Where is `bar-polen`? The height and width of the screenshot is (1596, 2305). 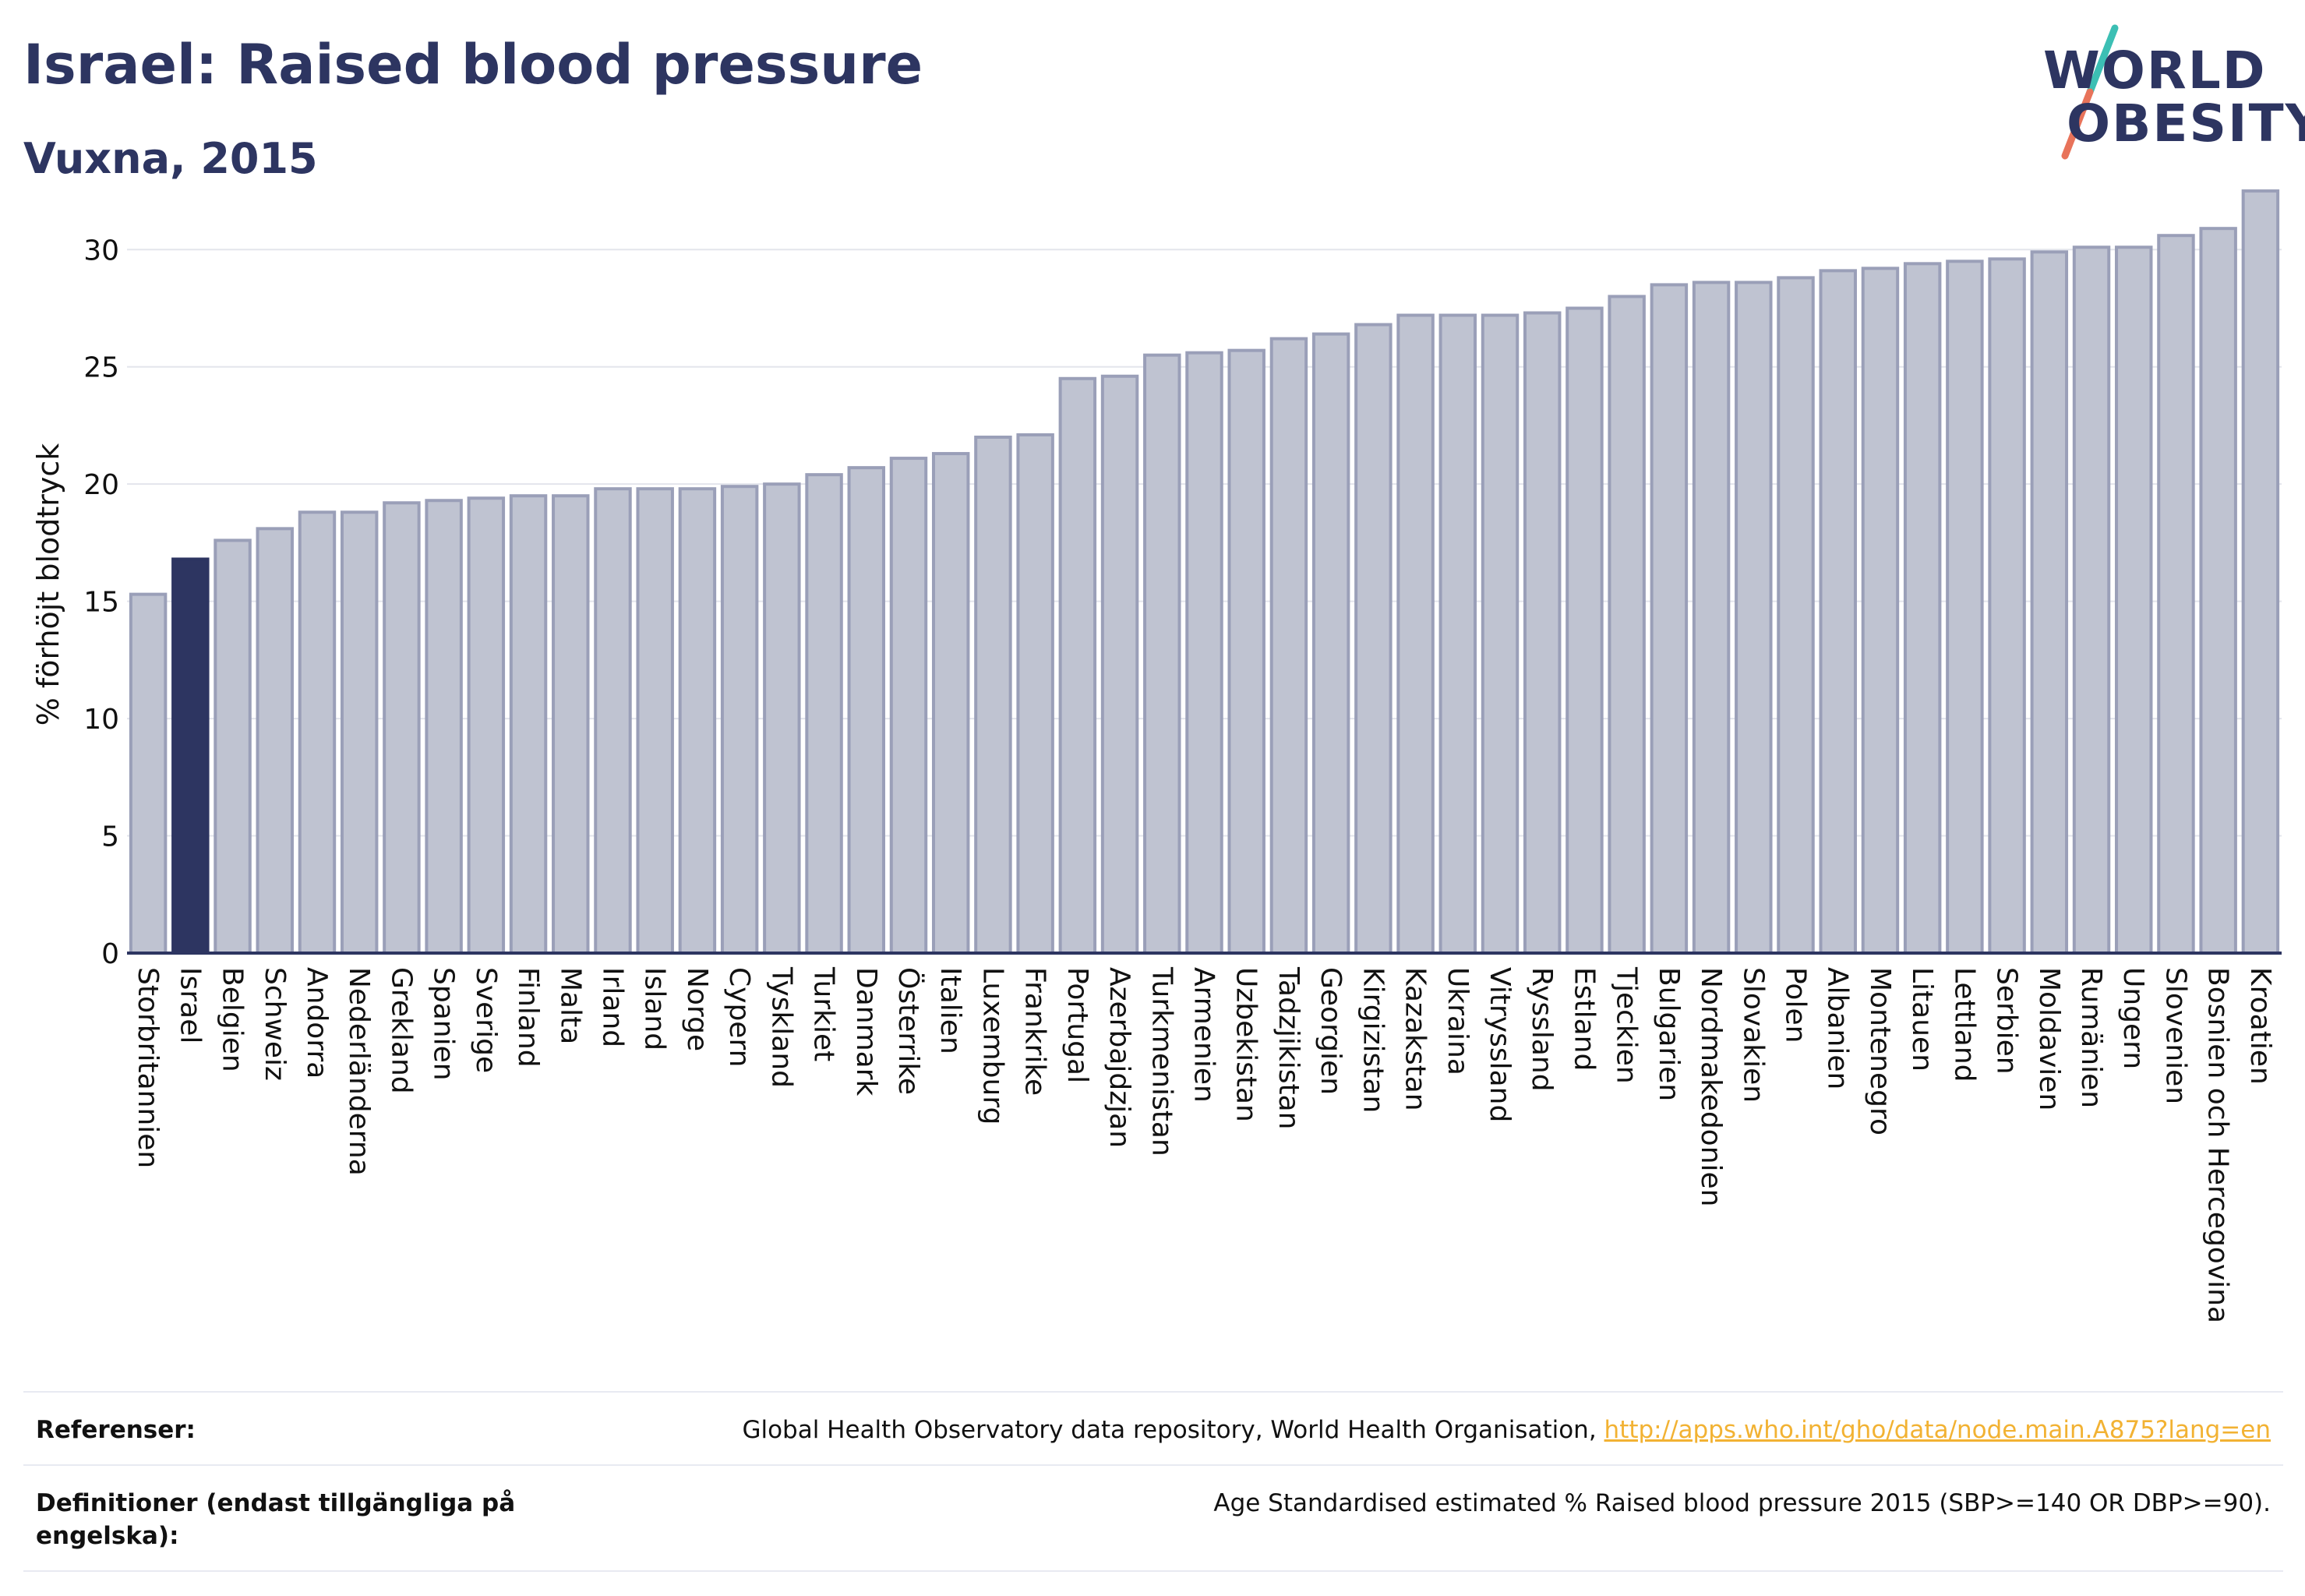
bar-polen is located at coordinates (1796, 615).